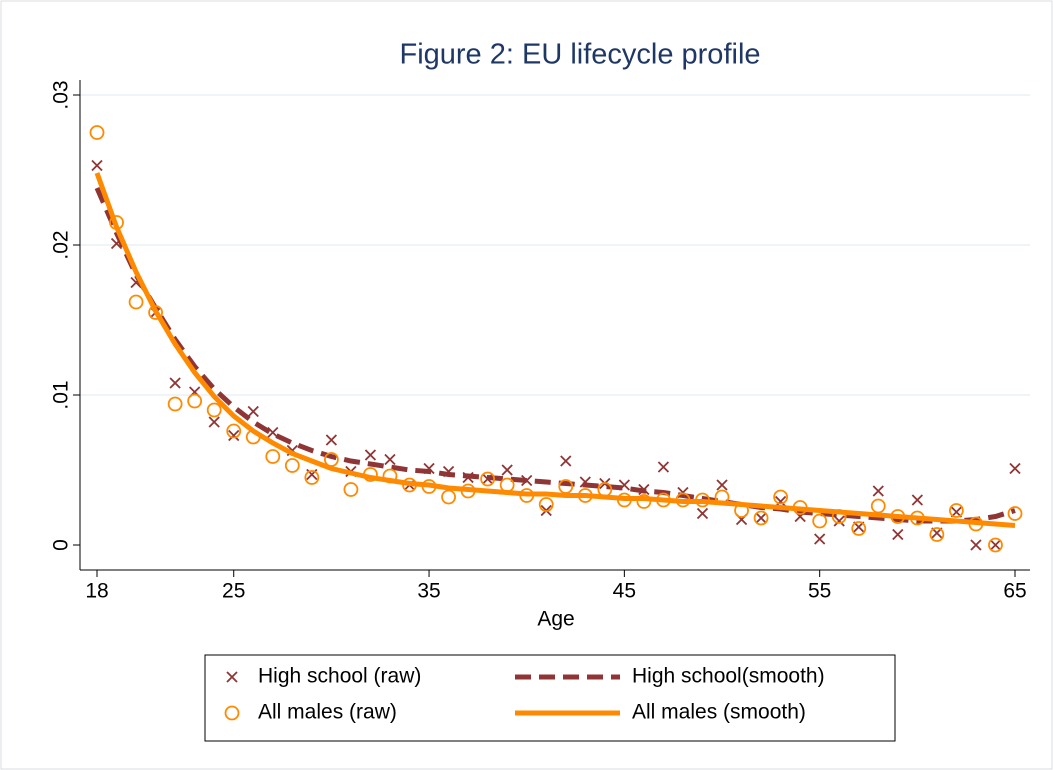 The width and height of the screenshot is (1053, 770). Describe the element at coordinates (233, 591) in the screenshot. I see `x-tick-label: 25` at that location.